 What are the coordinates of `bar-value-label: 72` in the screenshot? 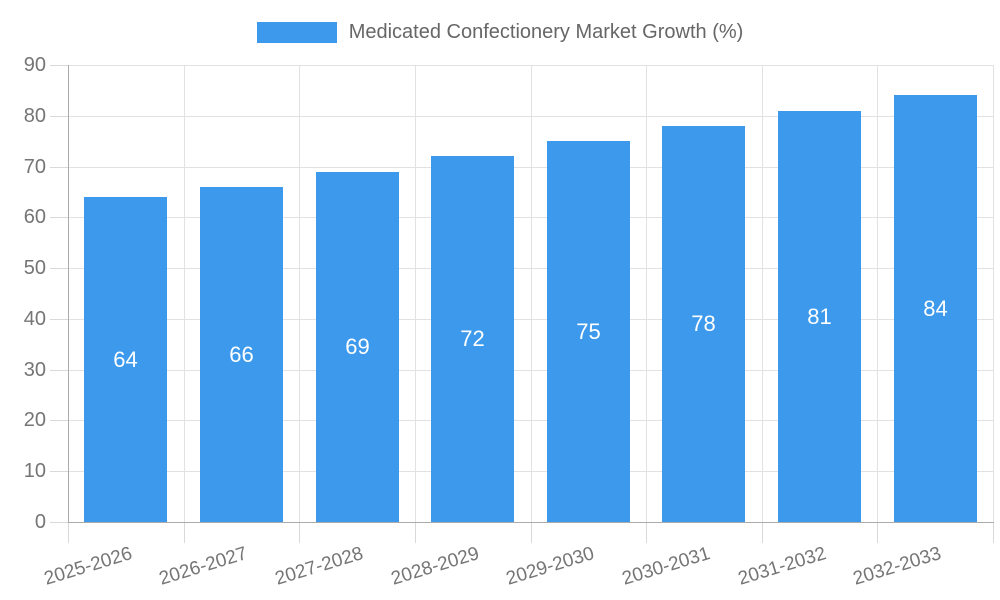 It's located at (472, 338).